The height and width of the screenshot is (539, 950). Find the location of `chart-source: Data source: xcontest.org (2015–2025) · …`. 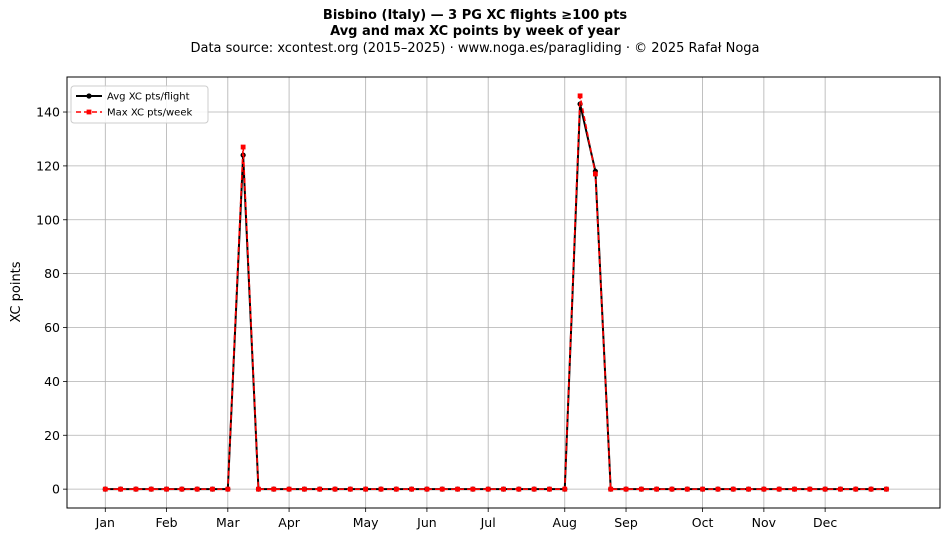

chart-source: Data source: xcontest.org (2015–2025) · … is located at coordinates (475, 48).